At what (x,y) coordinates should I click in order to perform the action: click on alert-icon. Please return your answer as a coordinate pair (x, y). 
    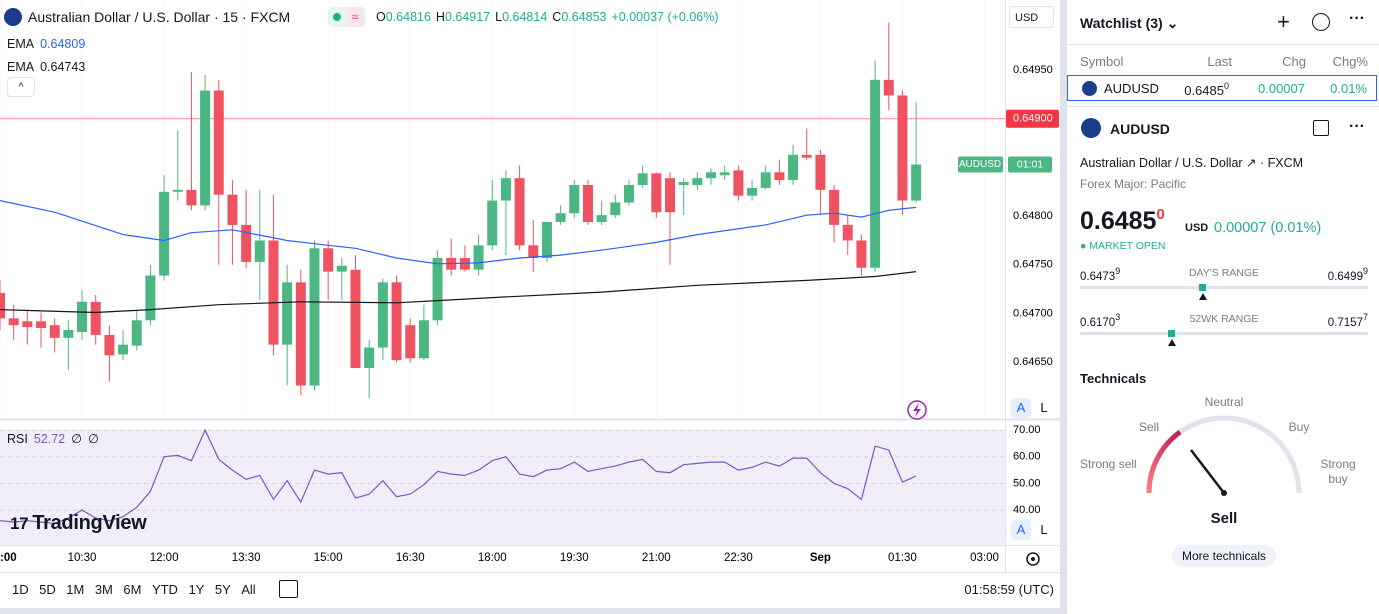
    Looking at the image, I should click on (917, 410).